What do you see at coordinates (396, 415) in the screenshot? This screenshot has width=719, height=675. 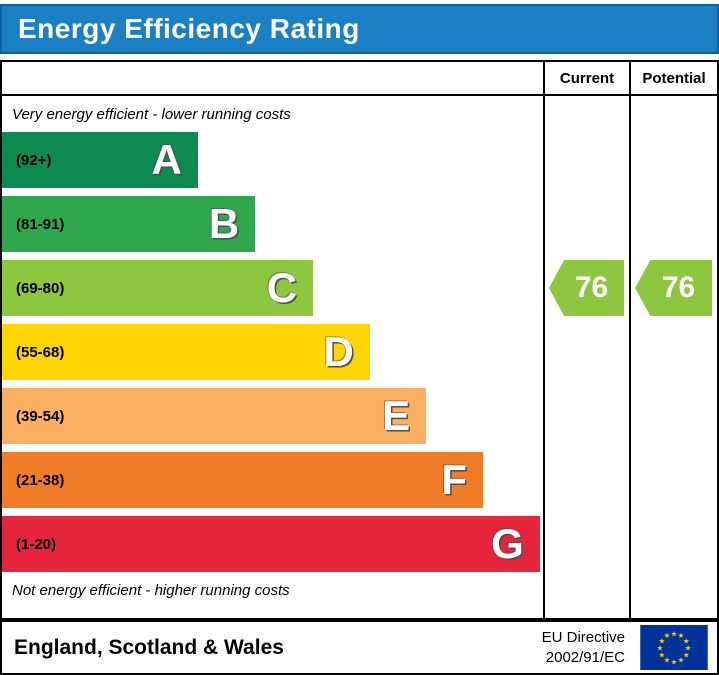 I see `band-letter: E` at bounding box center [396, 415].